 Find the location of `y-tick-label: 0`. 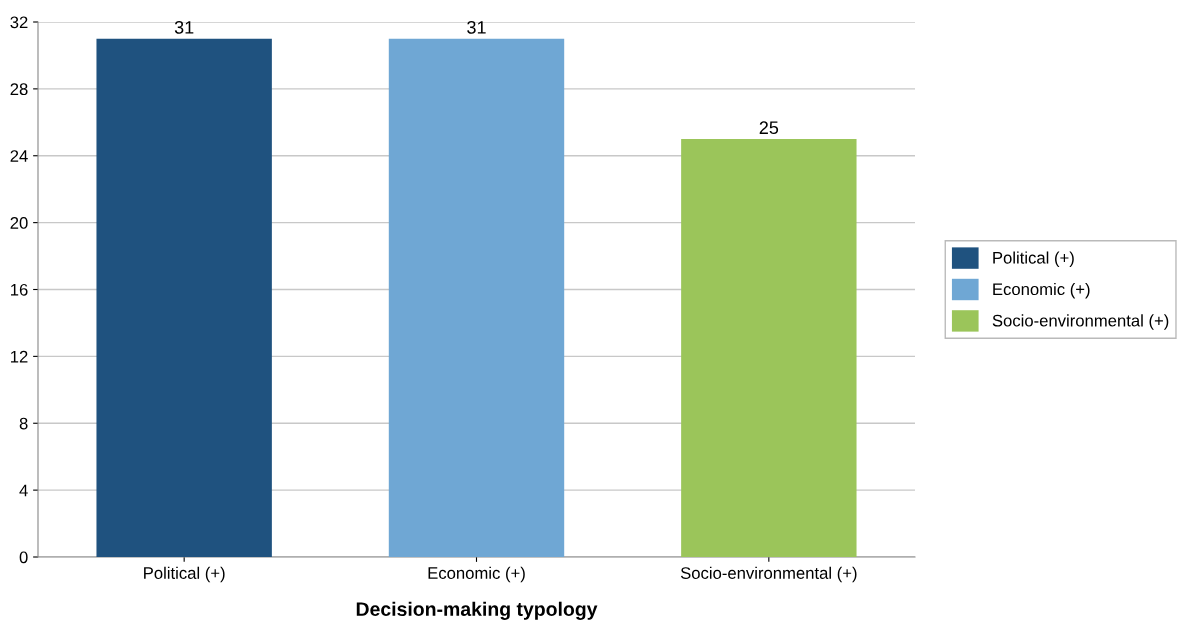

y-tick-label: 0 is located at coordinates (23, 557).